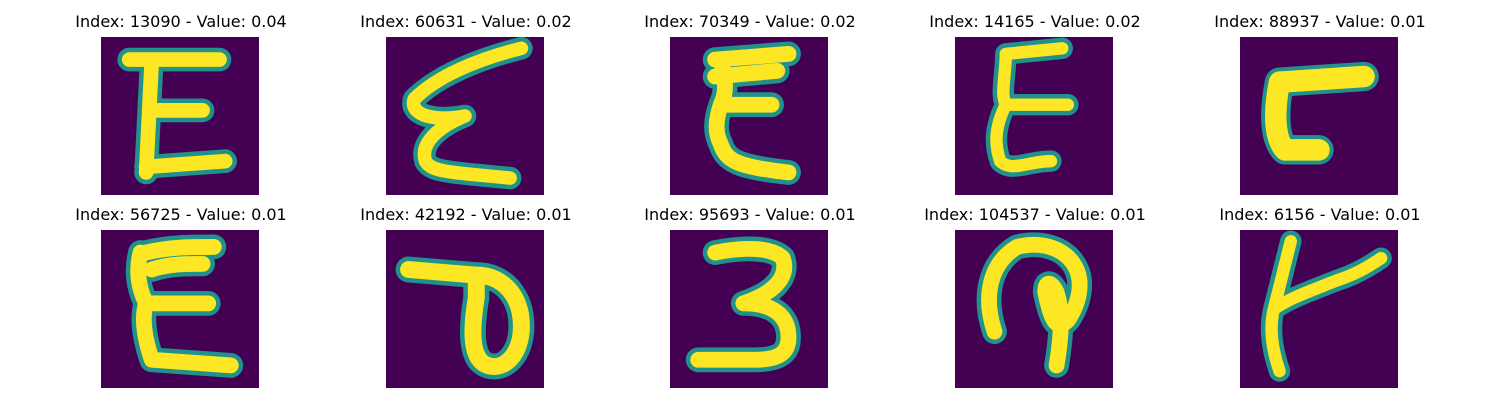 This screenshot has height=400, width=1500. I want to click on glyph-image-e-thin-icon, so click(1034, 116).